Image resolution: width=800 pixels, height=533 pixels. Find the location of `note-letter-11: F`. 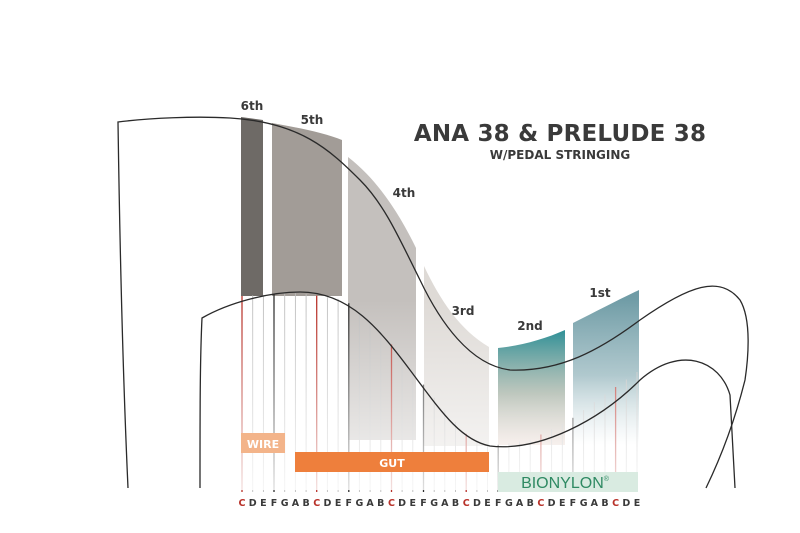

note-letter-11: F is located at coordinates (349, 503).